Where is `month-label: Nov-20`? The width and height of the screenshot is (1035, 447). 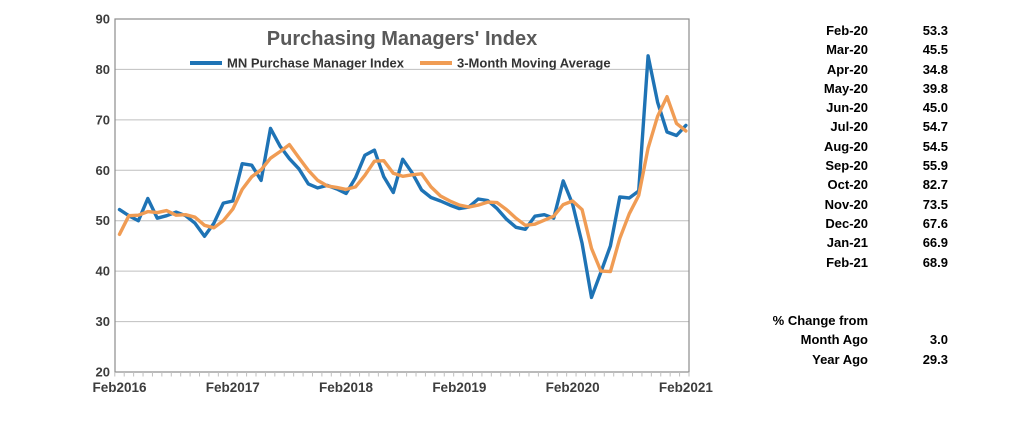
month-label: Nov-20 is located at coordinates (846, 204).